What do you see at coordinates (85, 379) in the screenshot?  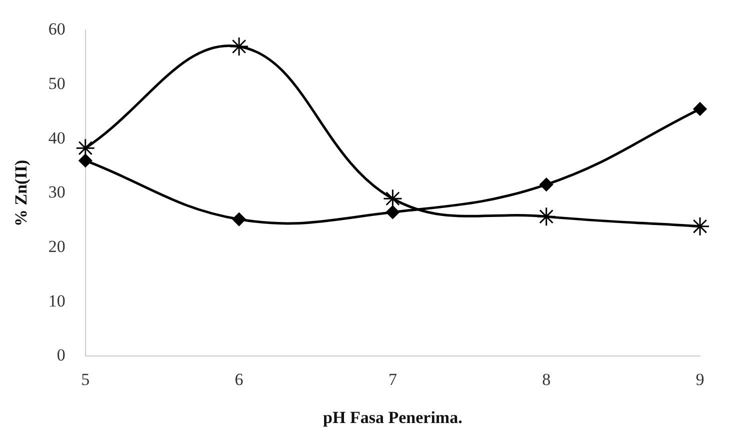 I see `x-tick-label: 5` at bounding box center [85, 379].